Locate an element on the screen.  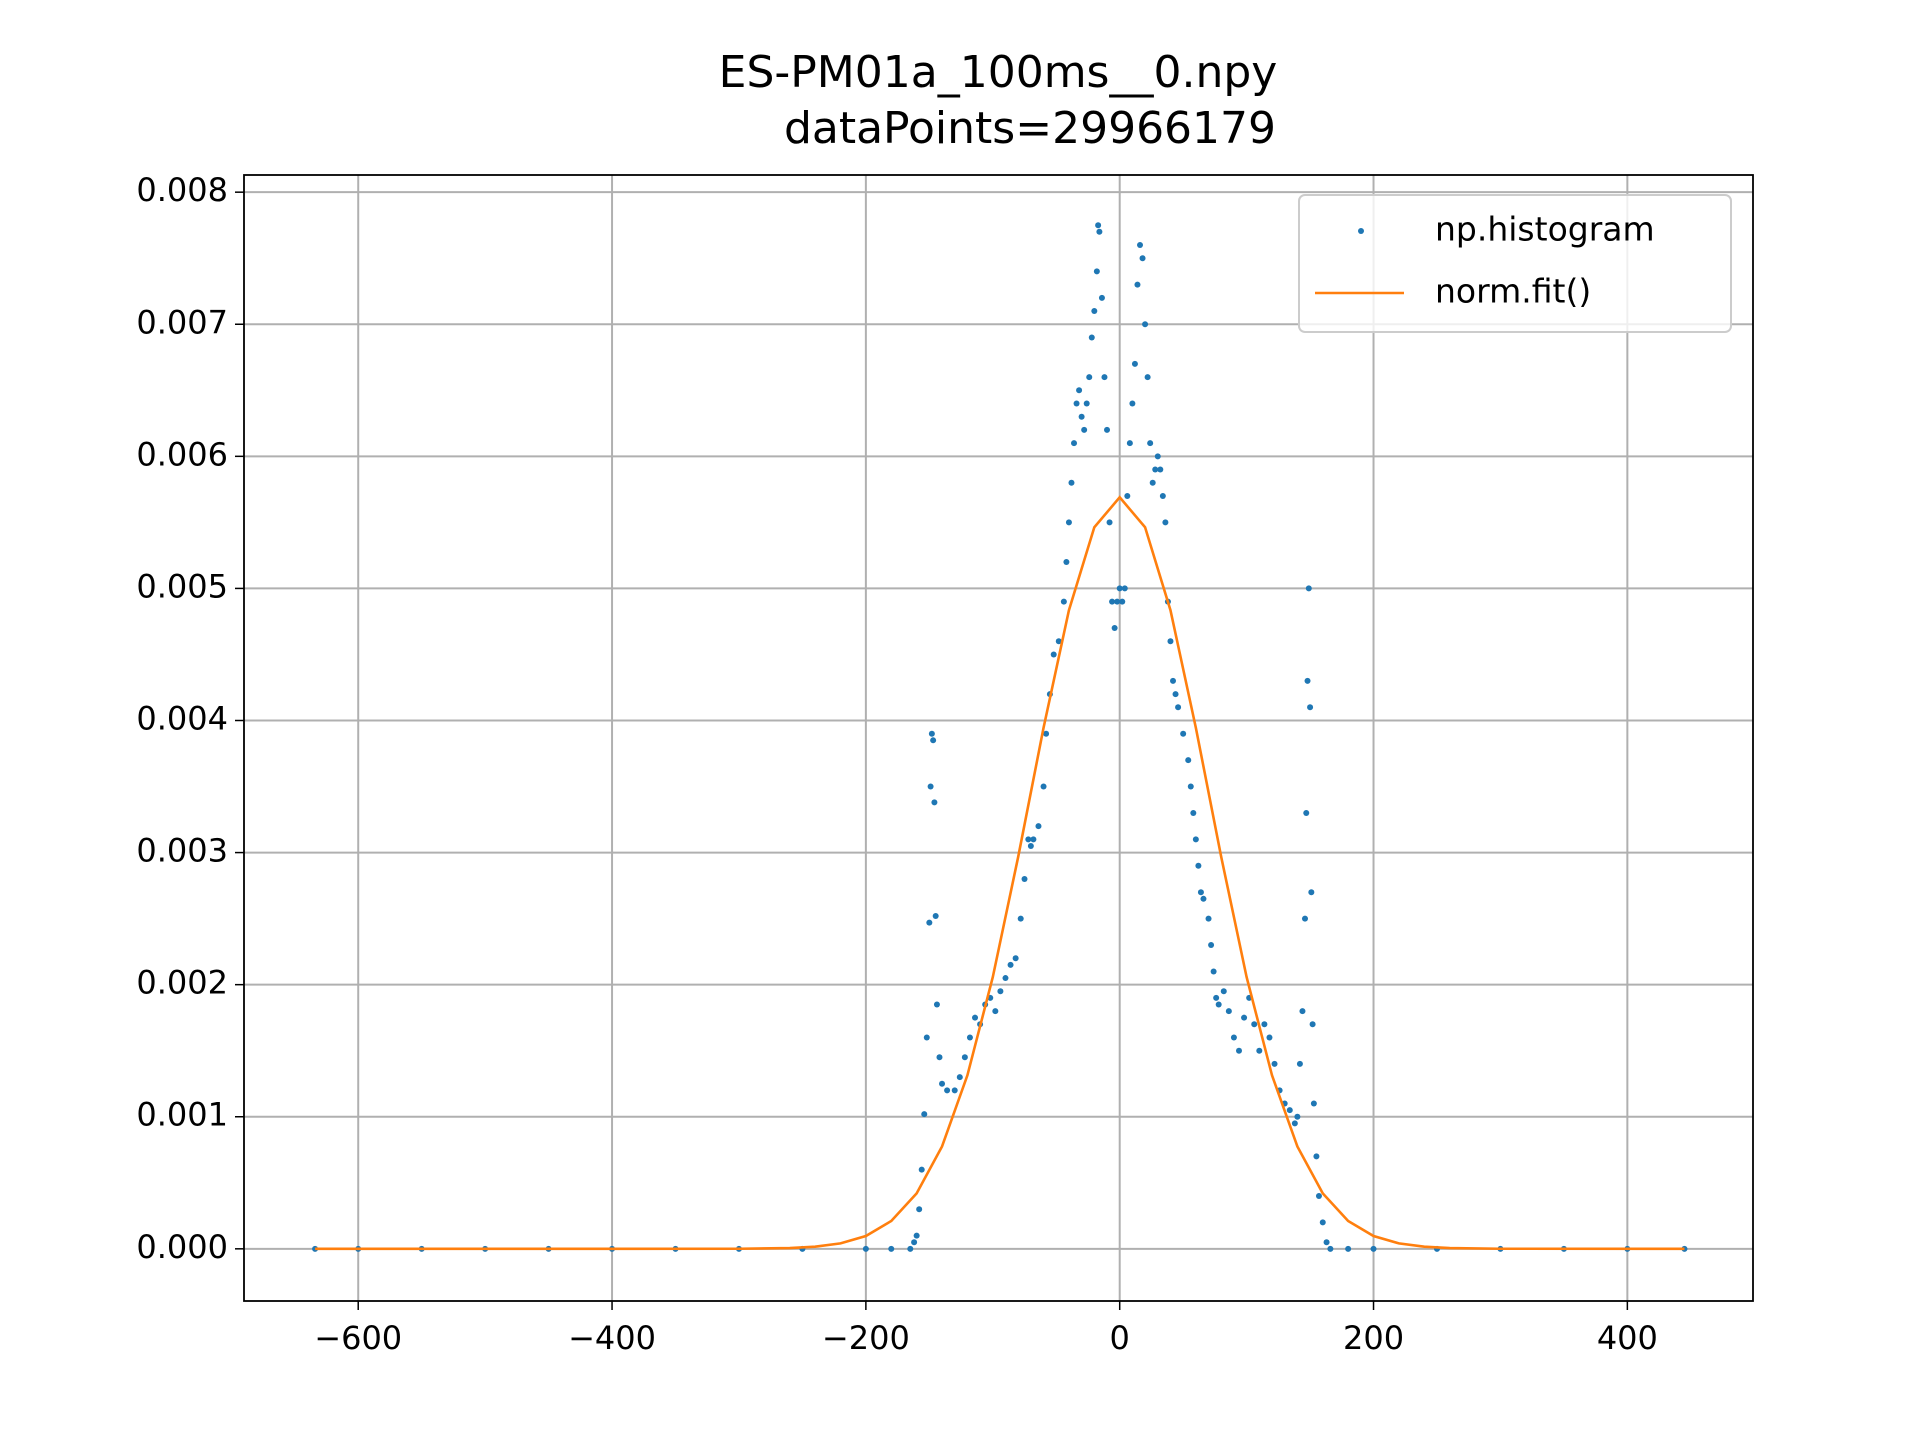
y-tick-label: 0.001 is located at coordinates (182, 1115).